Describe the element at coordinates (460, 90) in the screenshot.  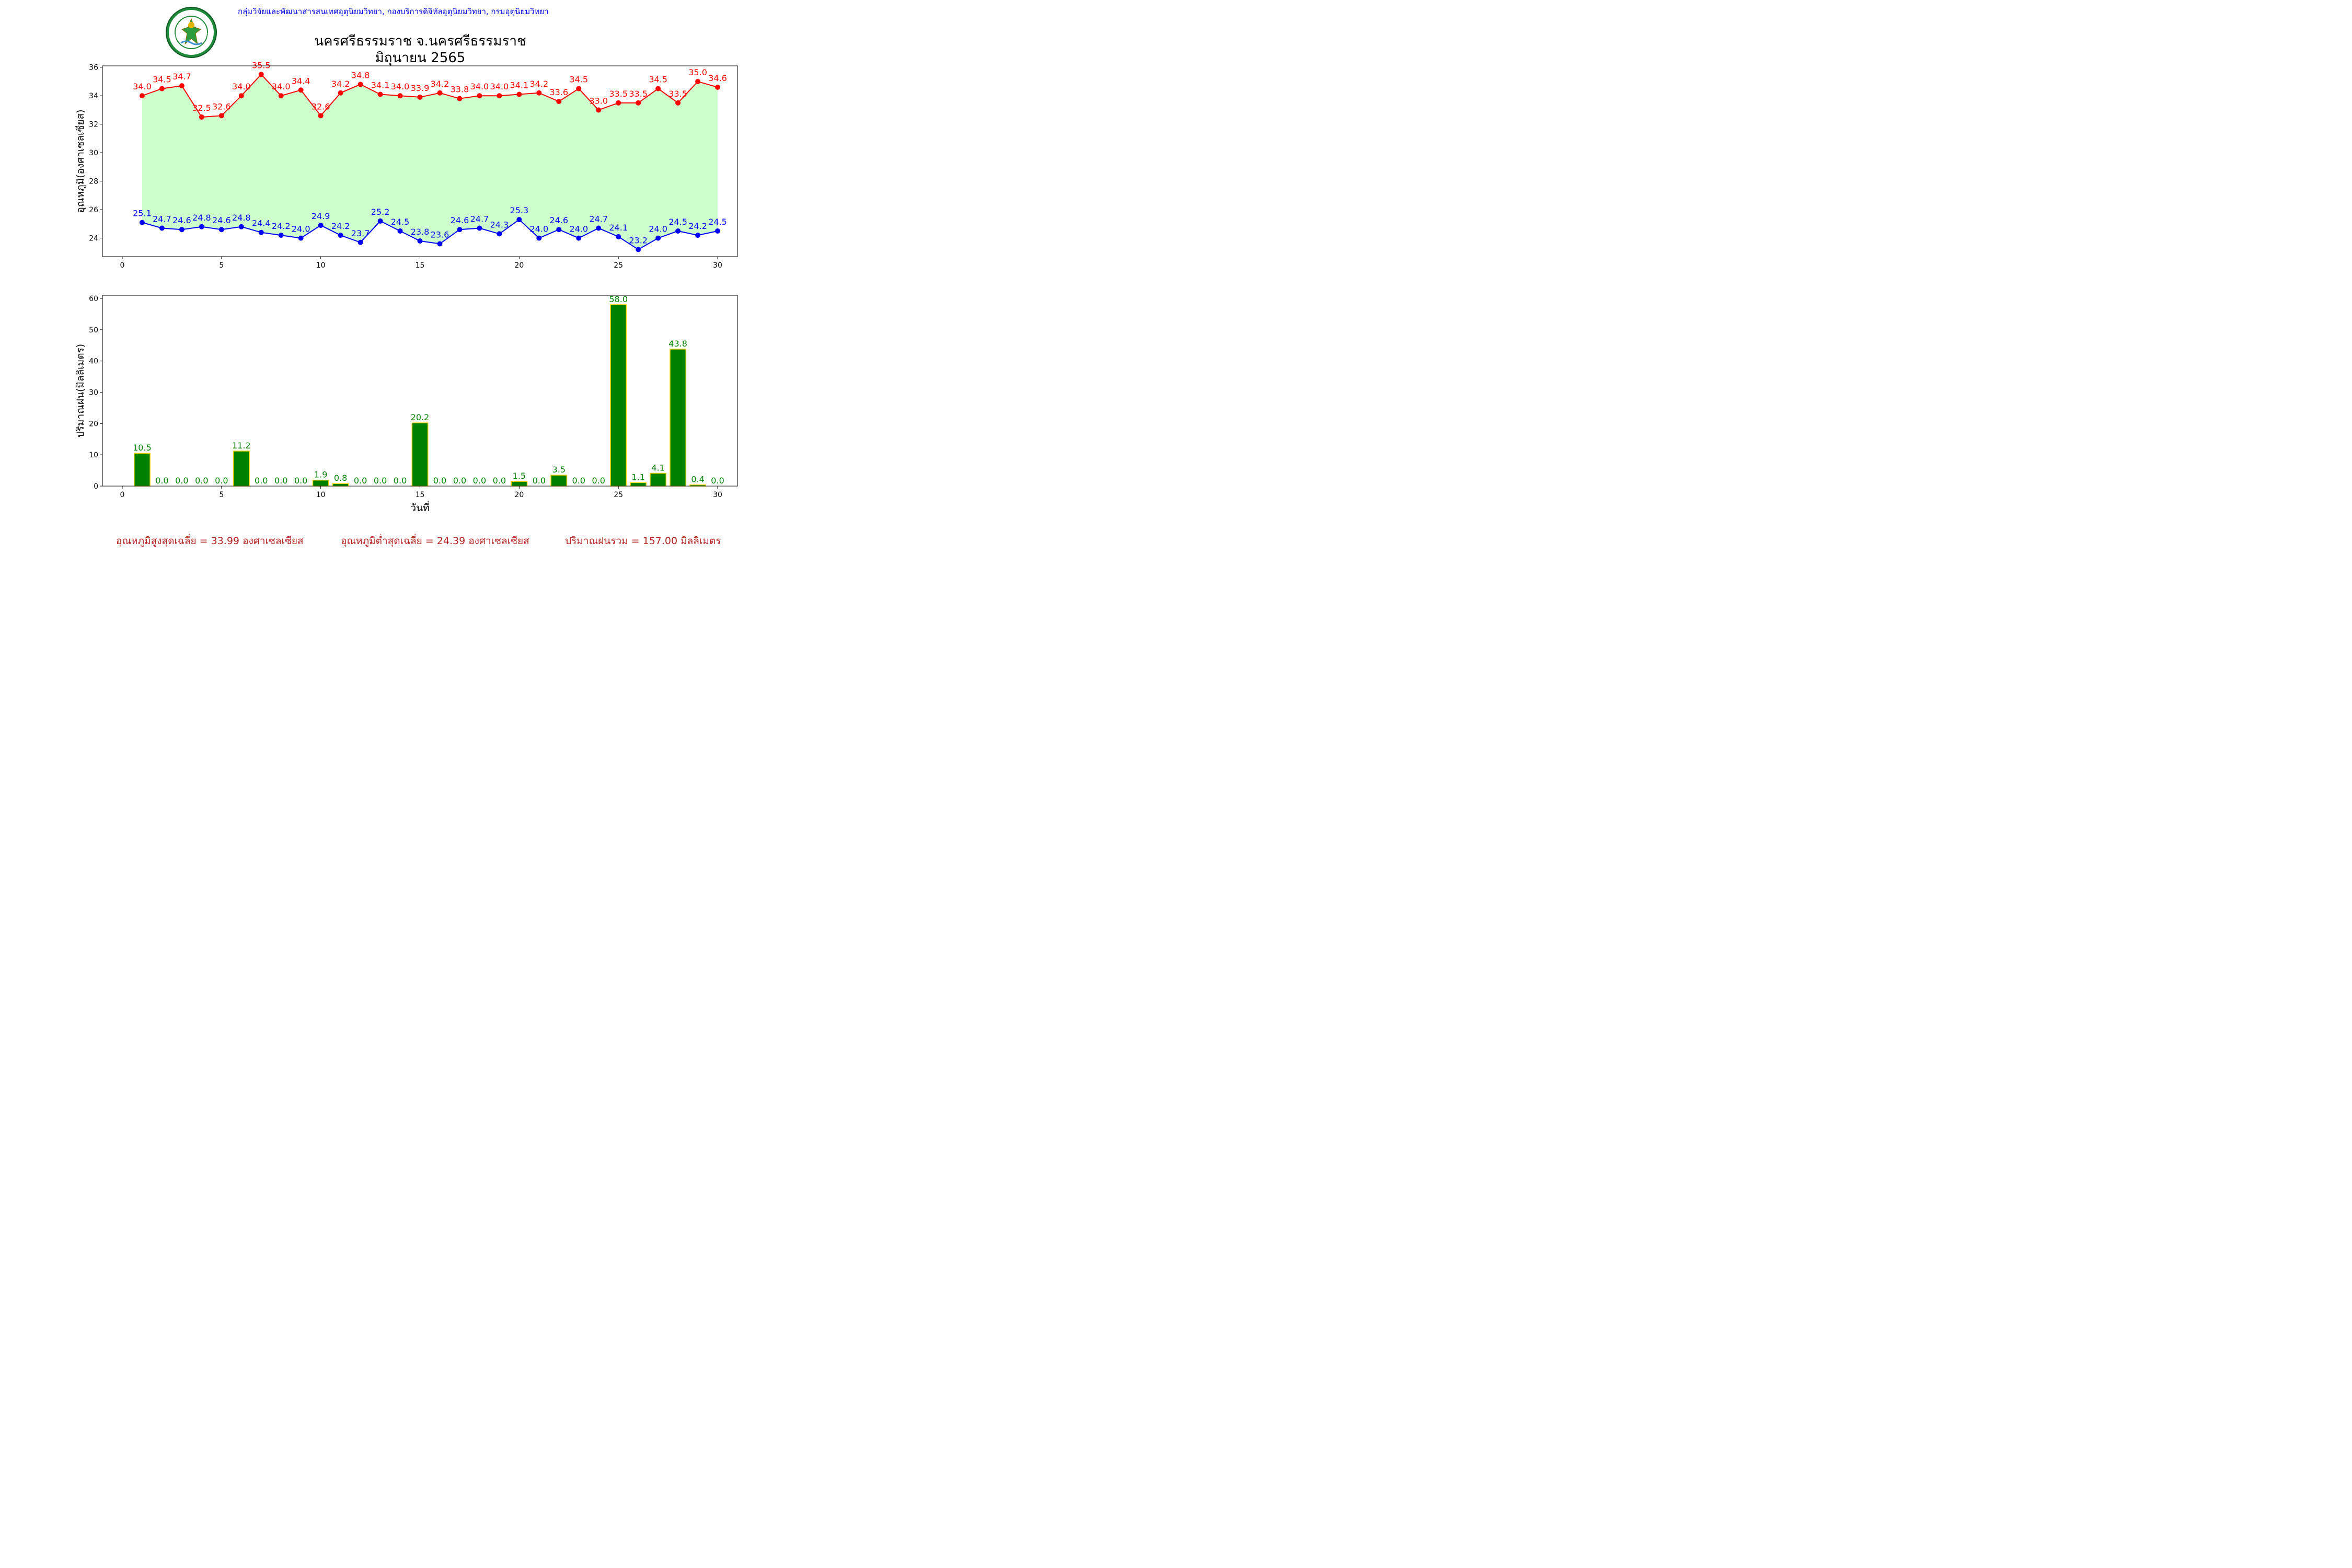
I see `max-temp-data-label: 33.8` at that location.